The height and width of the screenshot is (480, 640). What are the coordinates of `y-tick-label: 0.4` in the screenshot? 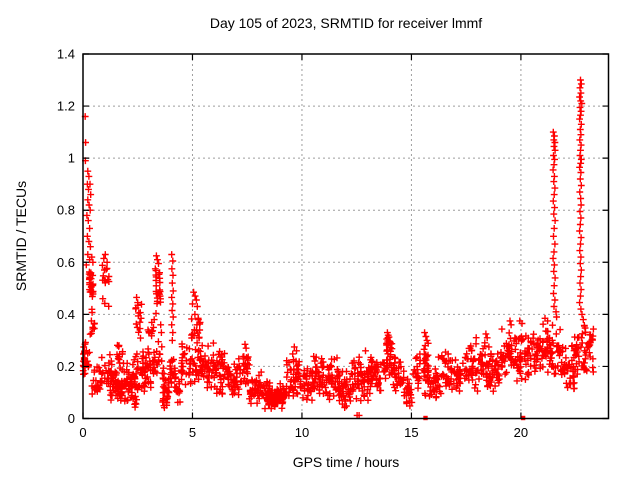 It's located at (66, 314).